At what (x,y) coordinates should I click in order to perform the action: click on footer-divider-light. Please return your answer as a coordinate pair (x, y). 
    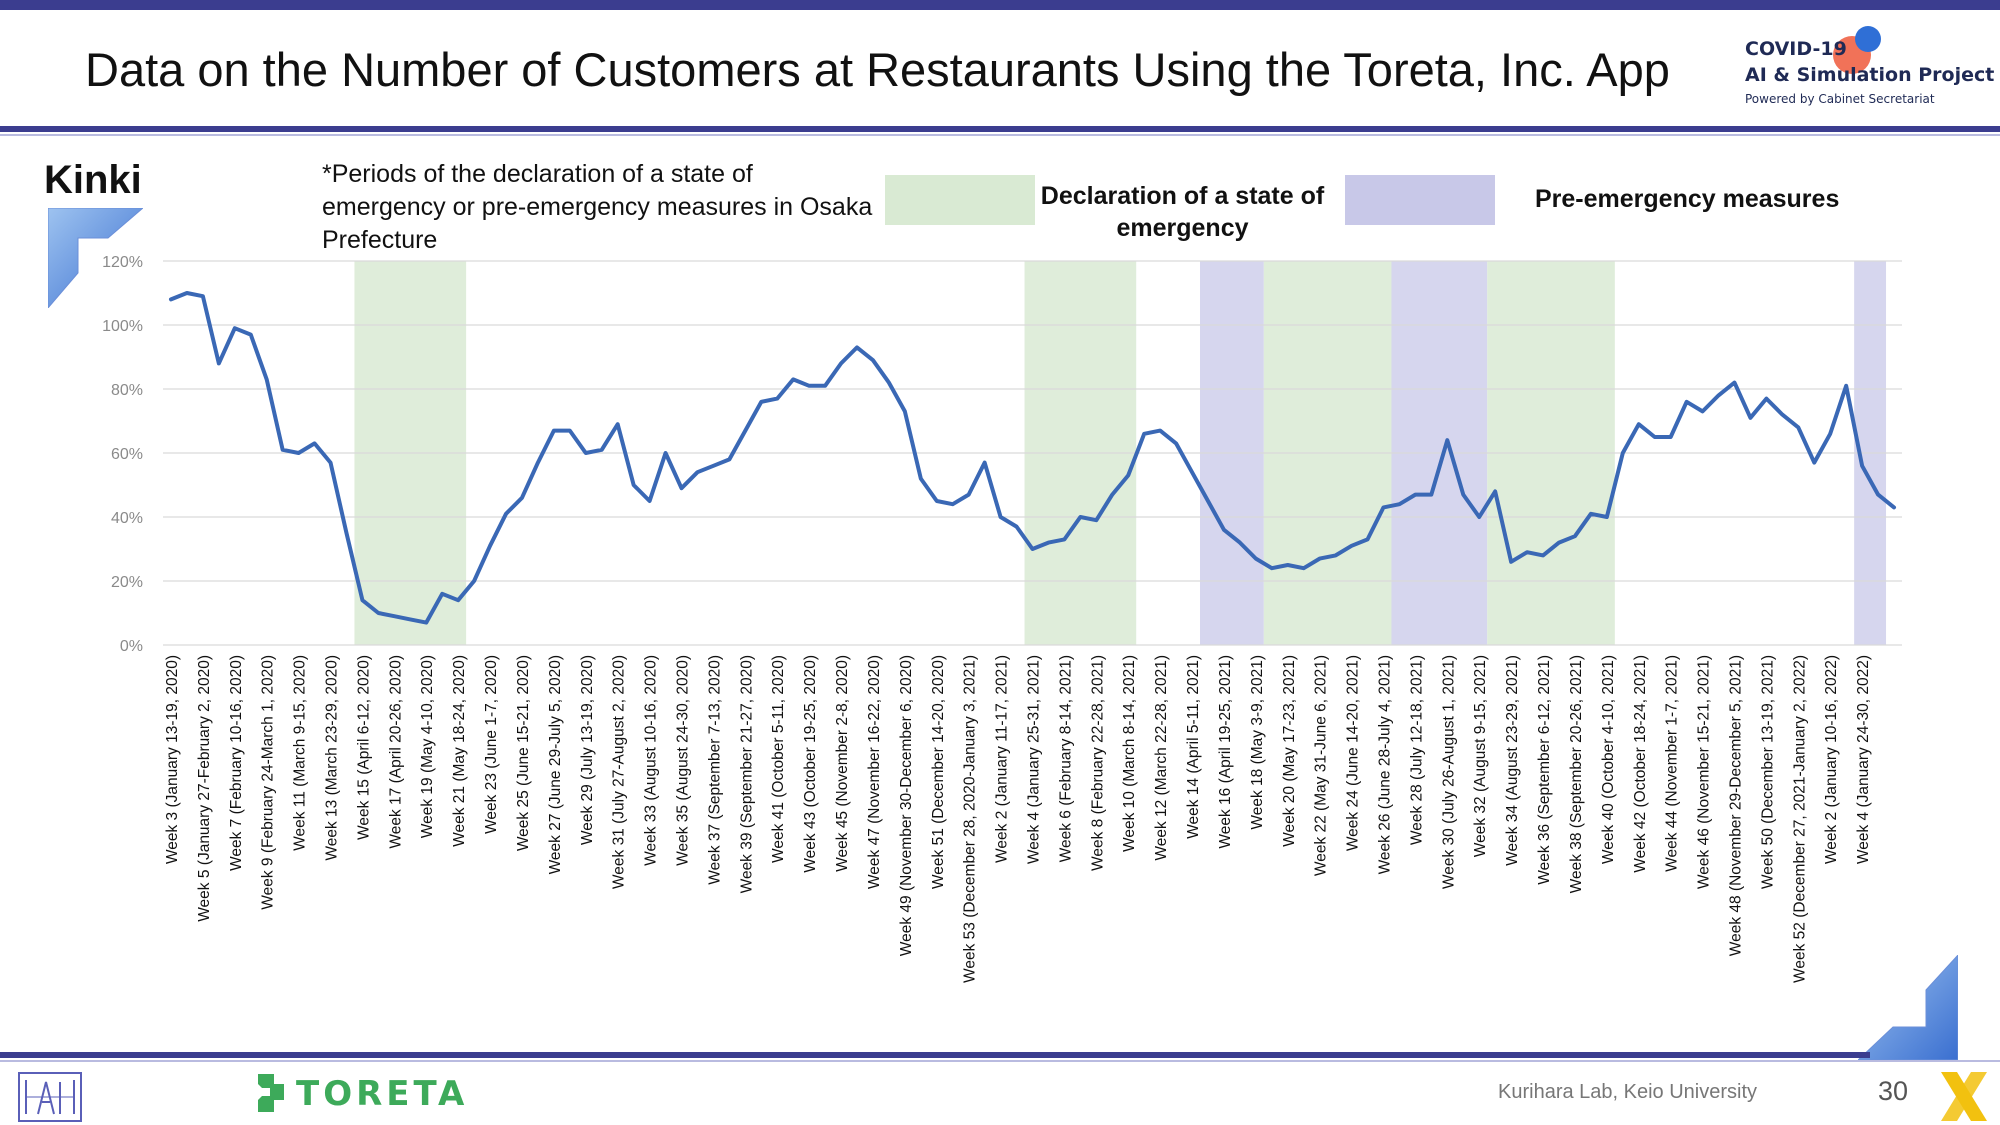
    Looking at the image, I should click on (1000, 1061).